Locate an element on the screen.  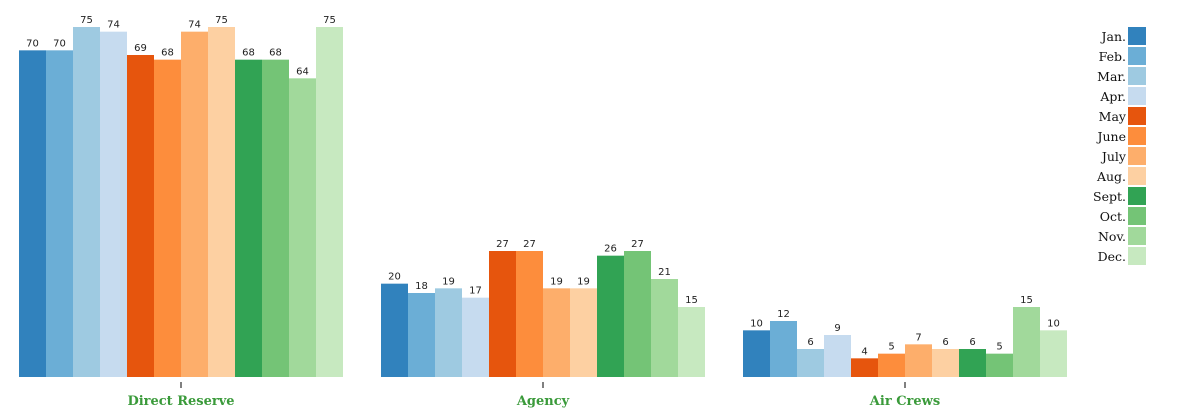
bar-air-crews-oct is located at coordinates (999, 365).